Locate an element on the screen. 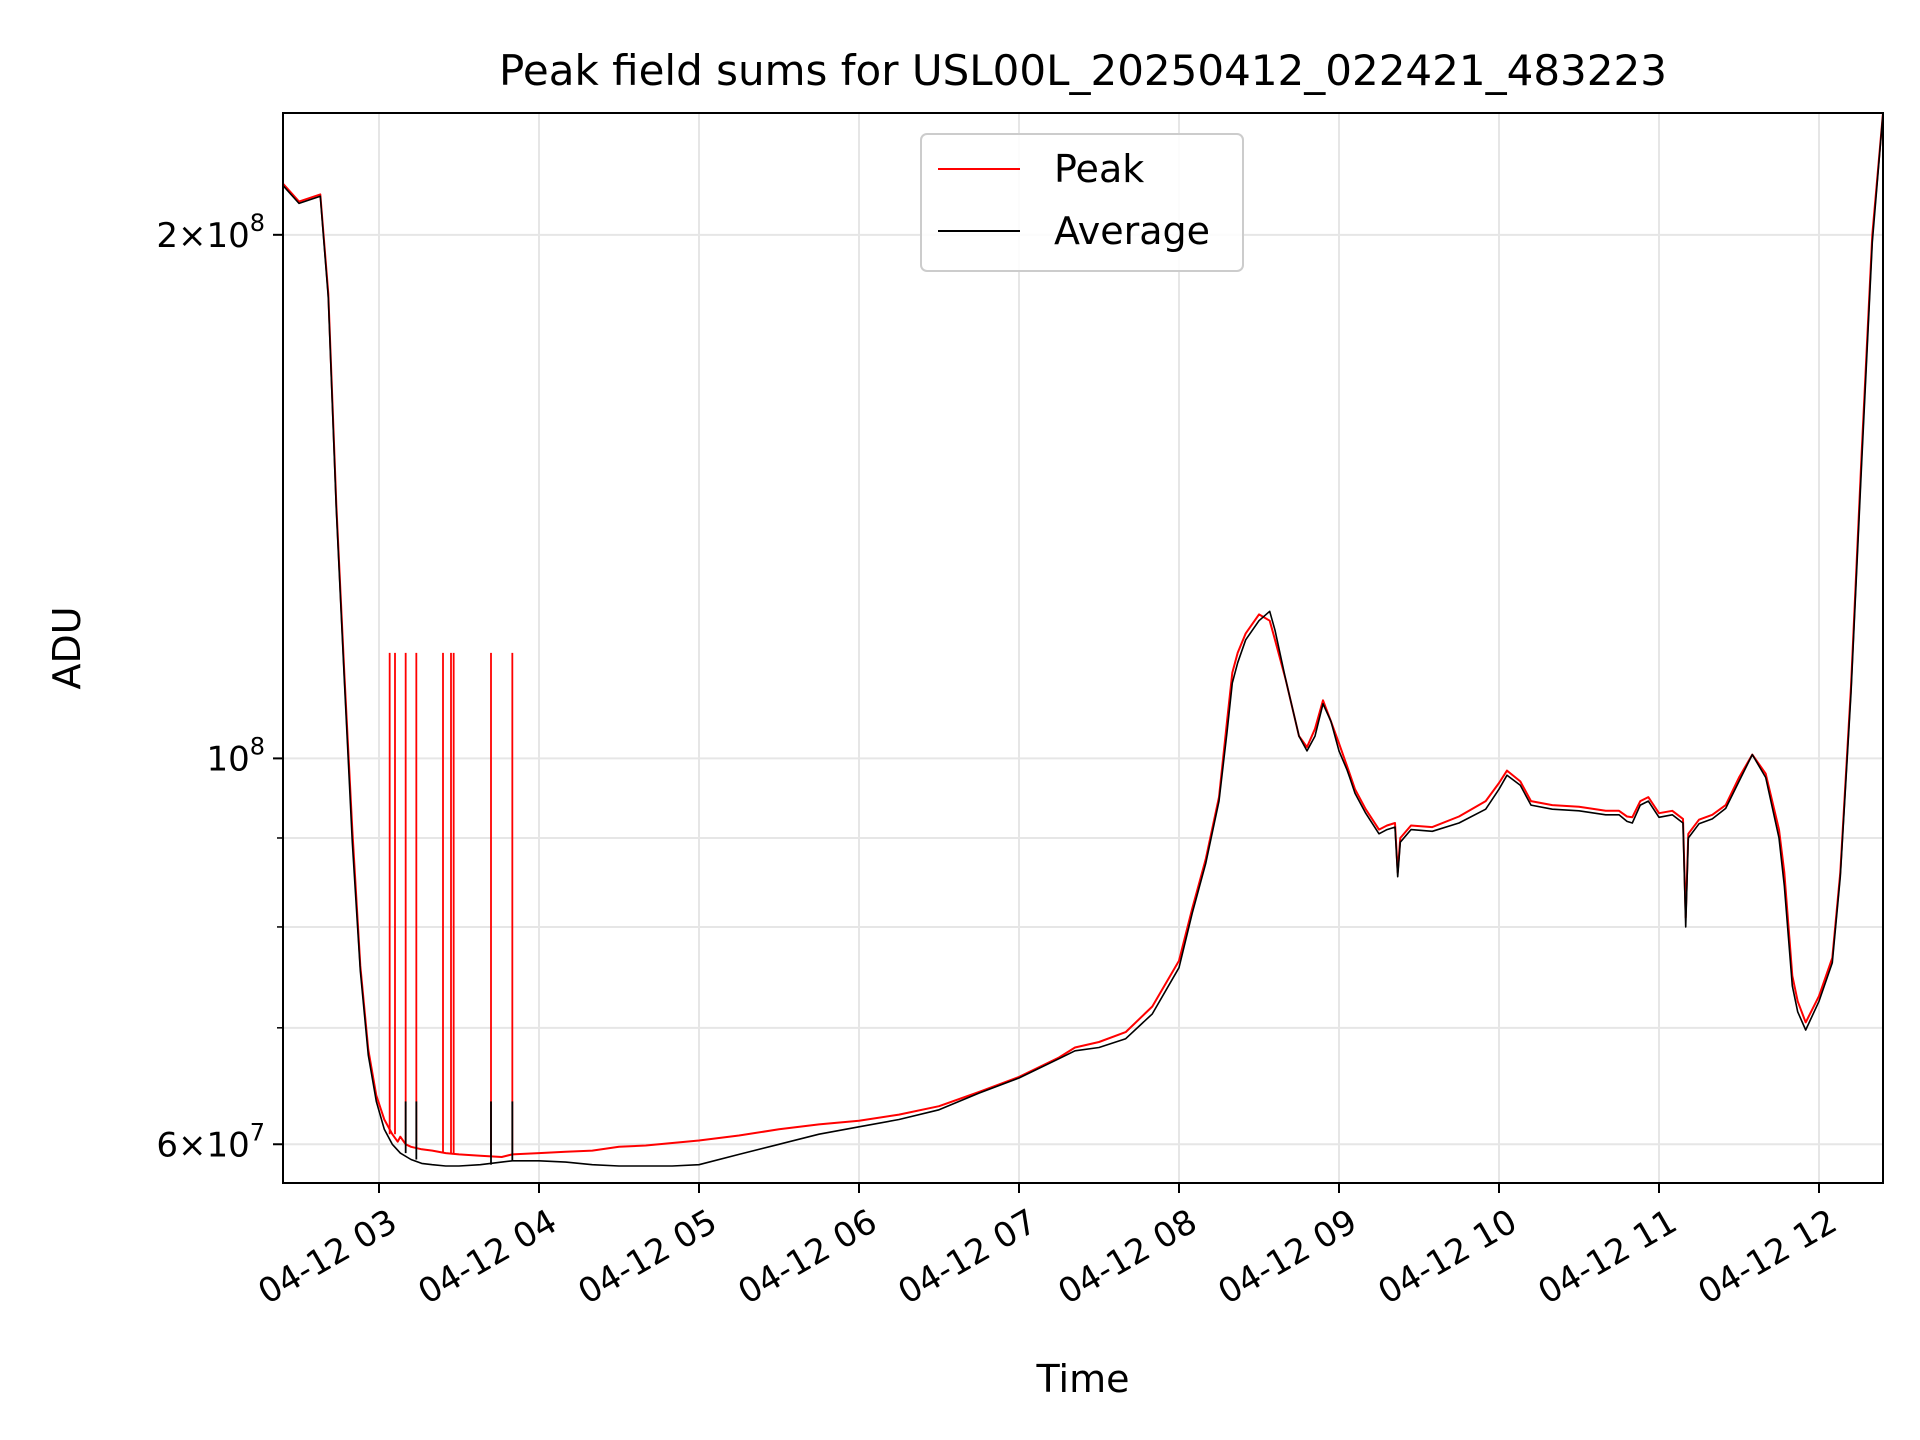 This screenshot has height=1440, width=1920. x-tick-label: 04-12 12 is located at coordinates (1768, 1257).